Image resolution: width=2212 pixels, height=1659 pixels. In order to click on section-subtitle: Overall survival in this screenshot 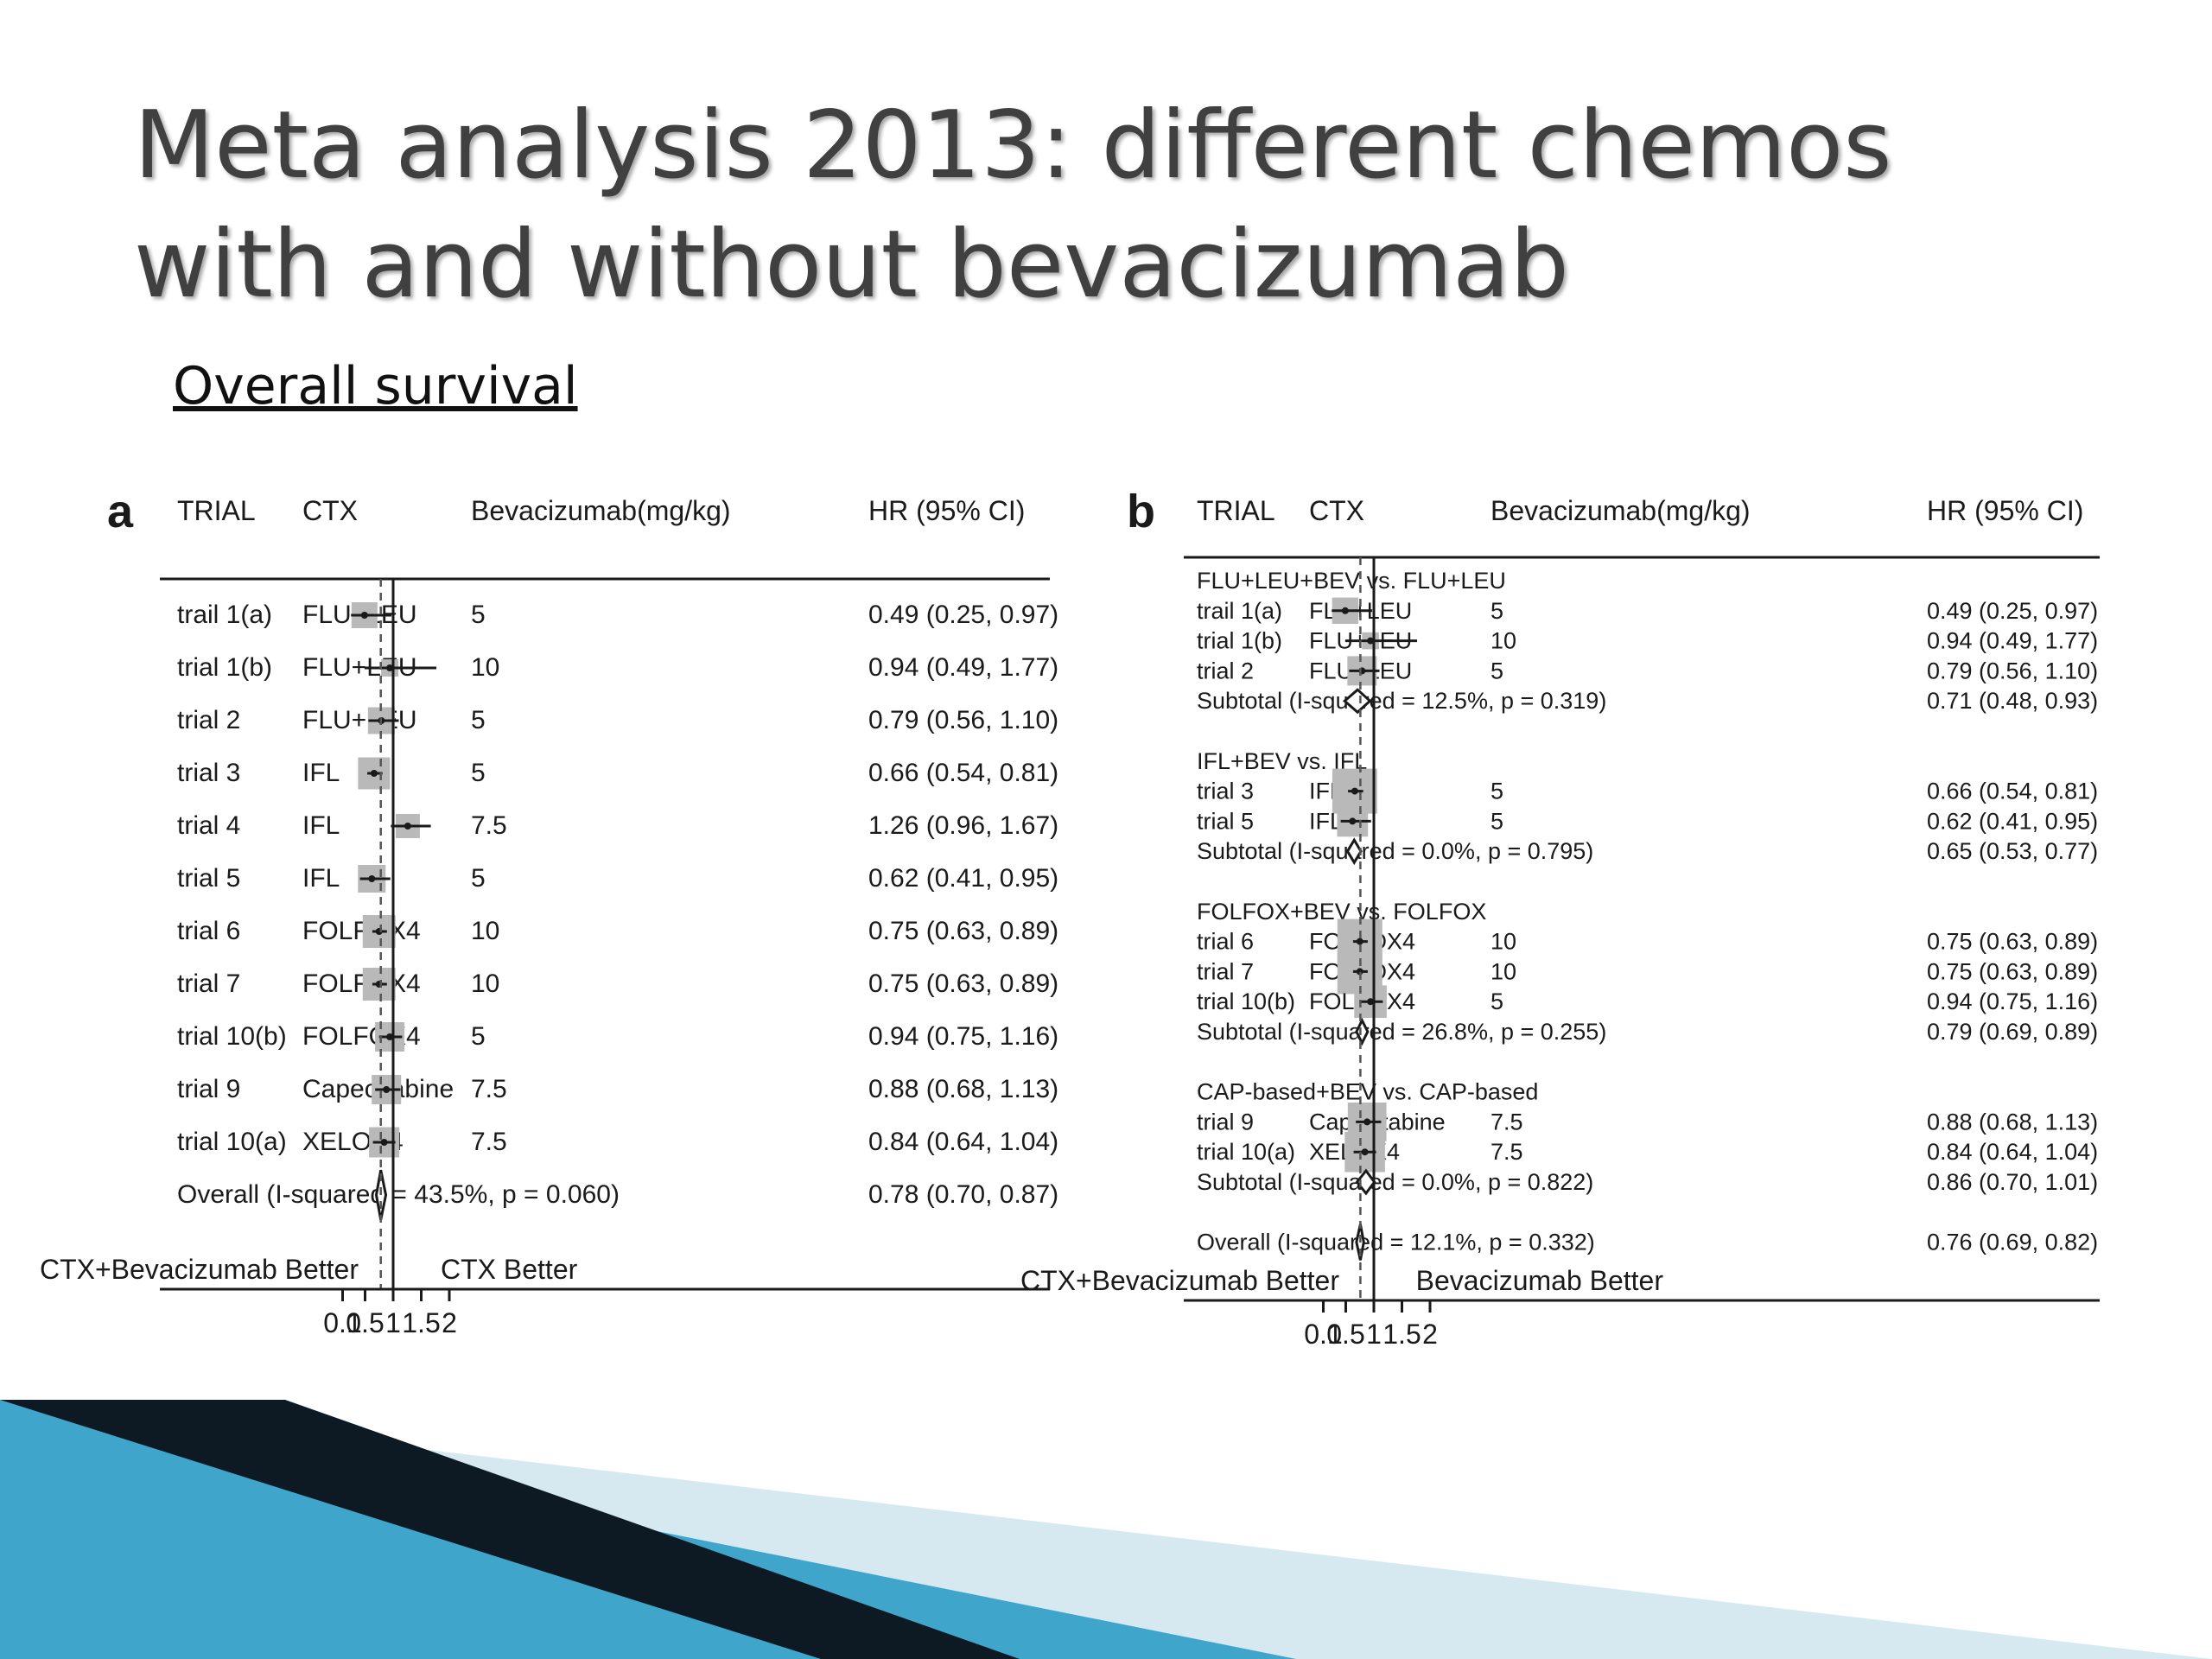, I will do `click(375, 386)`.